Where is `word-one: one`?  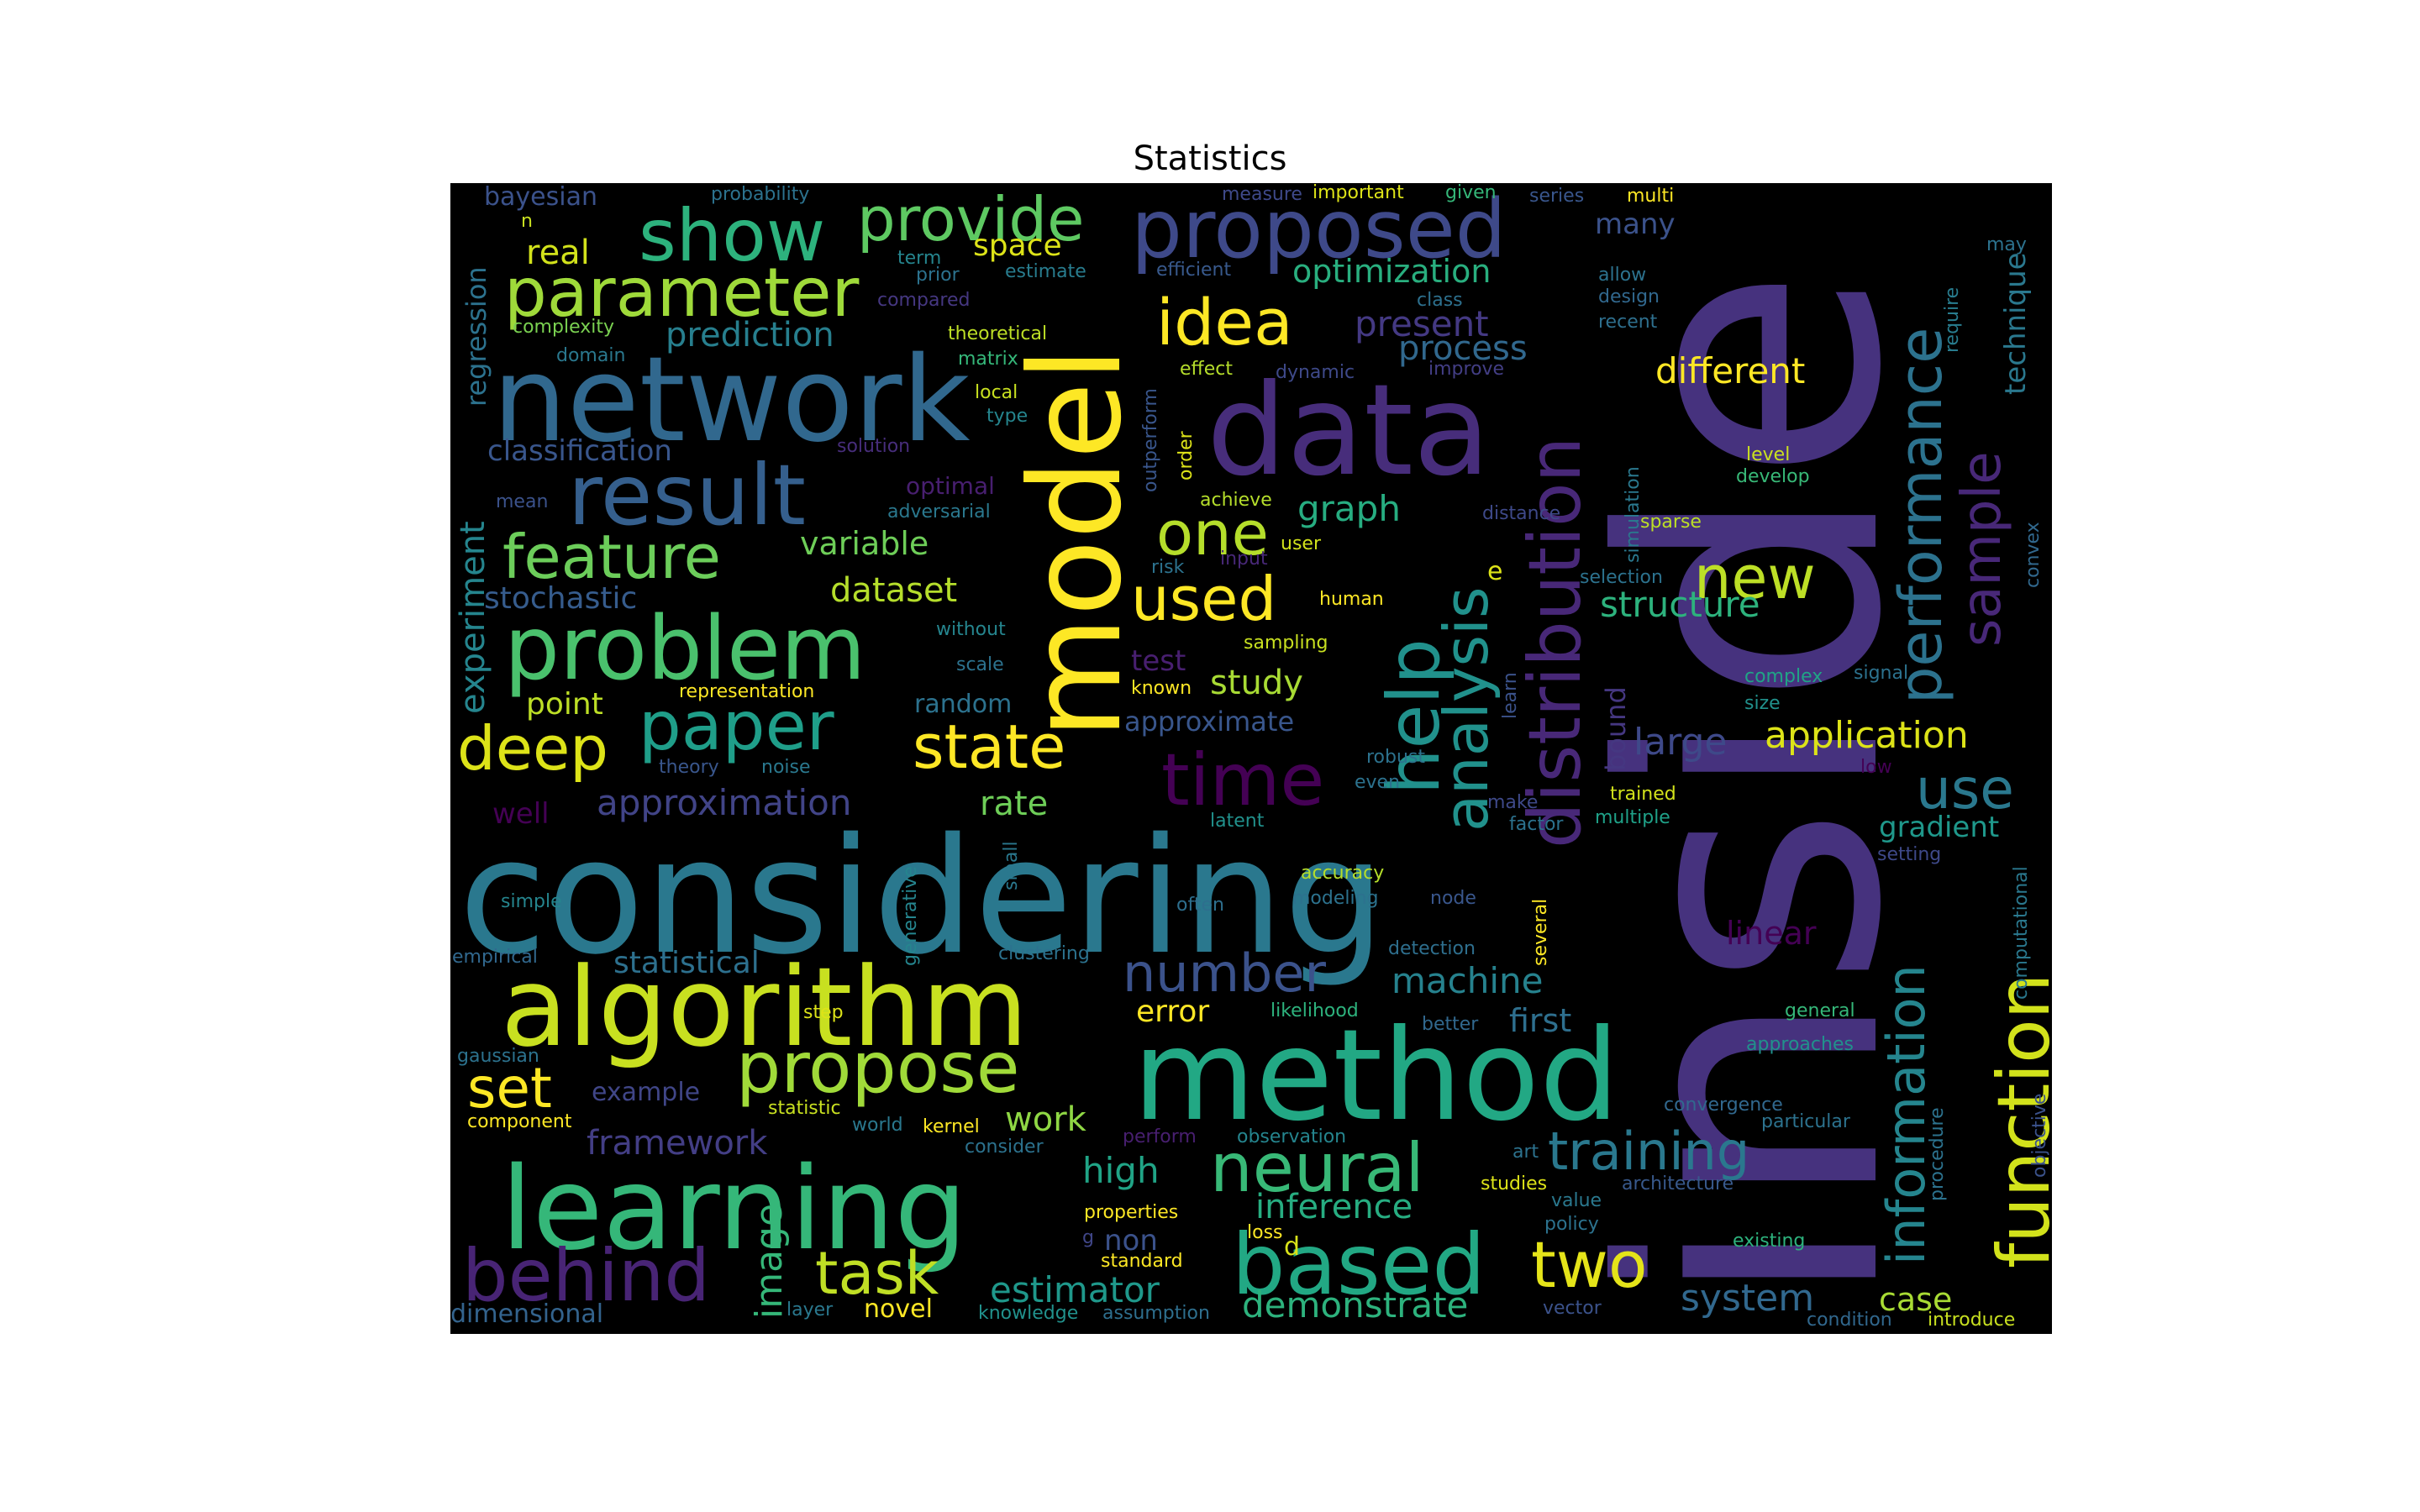 word-one: one is located at coordinates (1212, 533).